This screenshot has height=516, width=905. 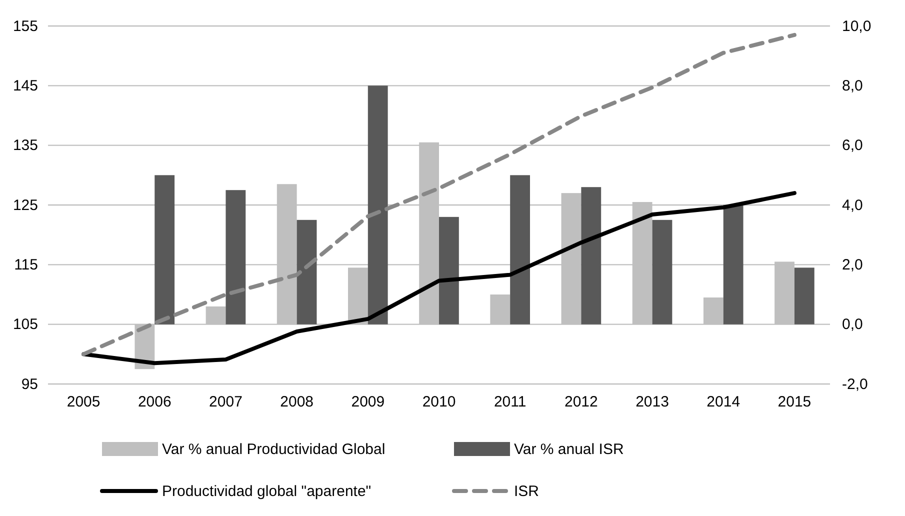 What do you see at coordinates (297, 402) in the screenshot?
I see `x-tick-label: 2008` at bounding box center [297, 402].